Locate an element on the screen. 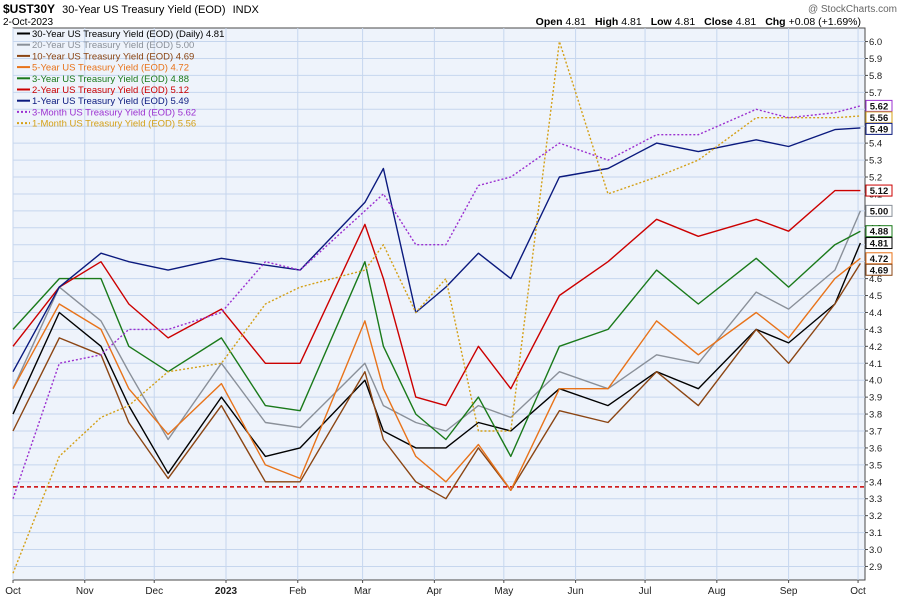  x-tick-label: Jul is located at coordinates (645, 591).